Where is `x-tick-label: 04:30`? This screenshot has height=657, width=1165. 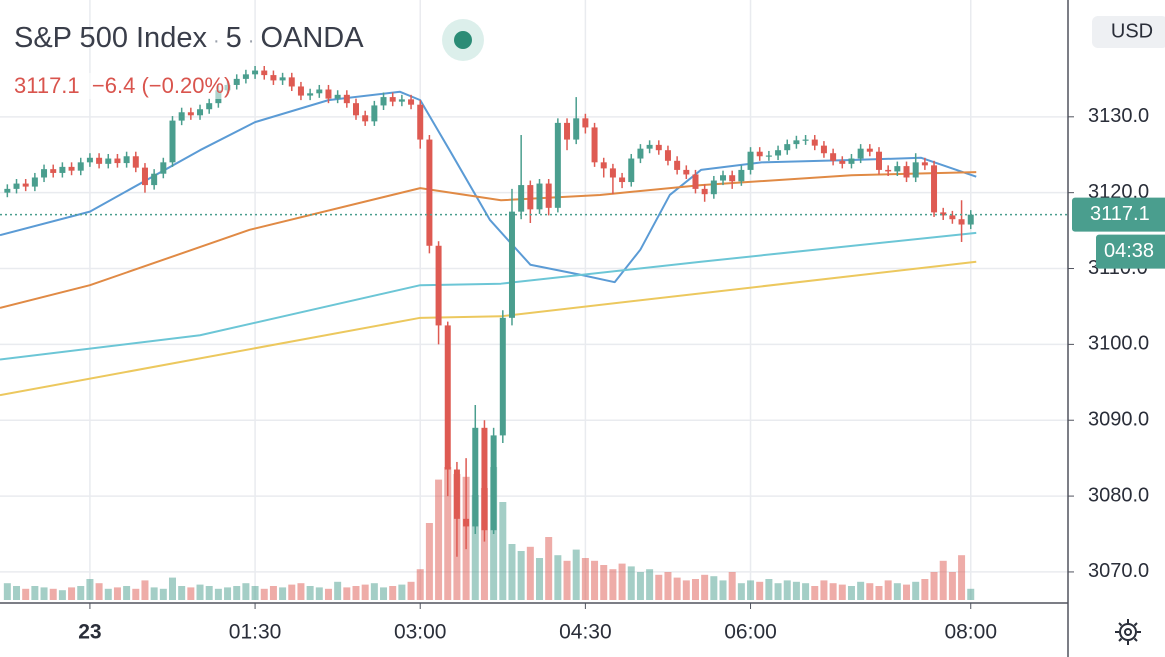 x-tick-label: 04:30 is located at coordinates (585, 632).